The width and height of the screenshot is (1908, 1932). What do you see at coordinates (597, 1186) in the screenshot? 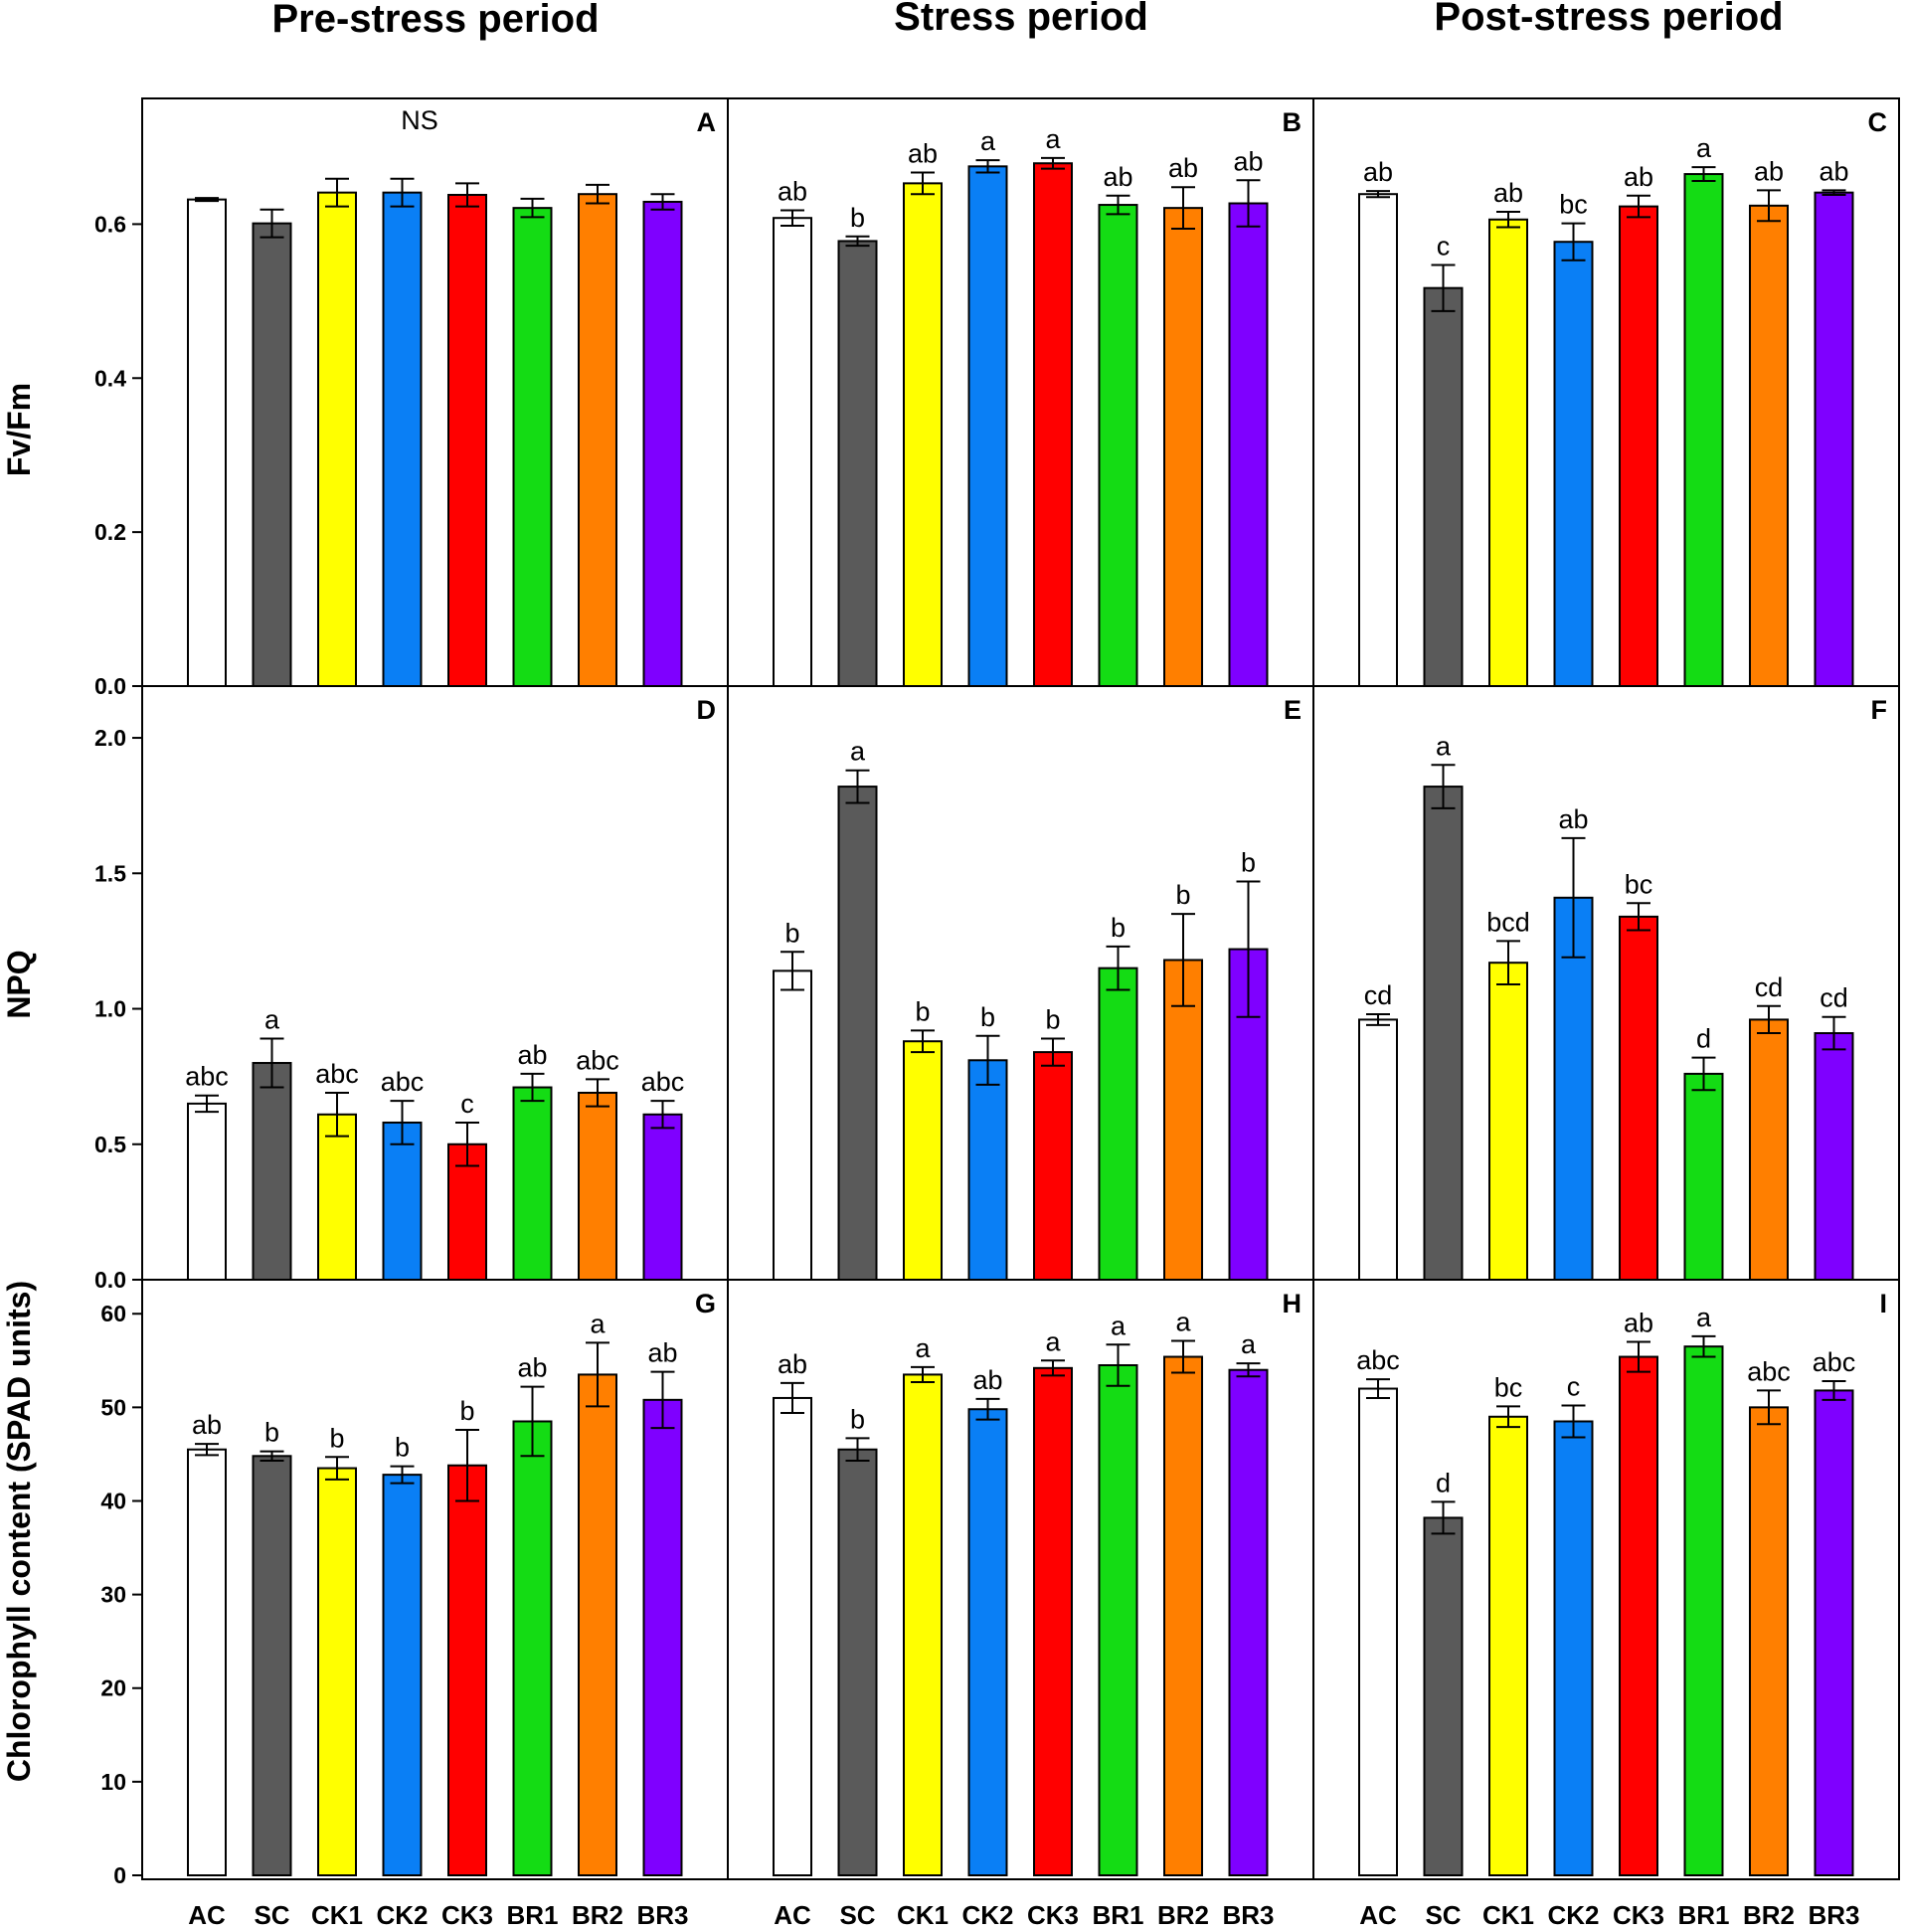
I see `panel-d-bar-br2` at bounding box center [597, 1186].